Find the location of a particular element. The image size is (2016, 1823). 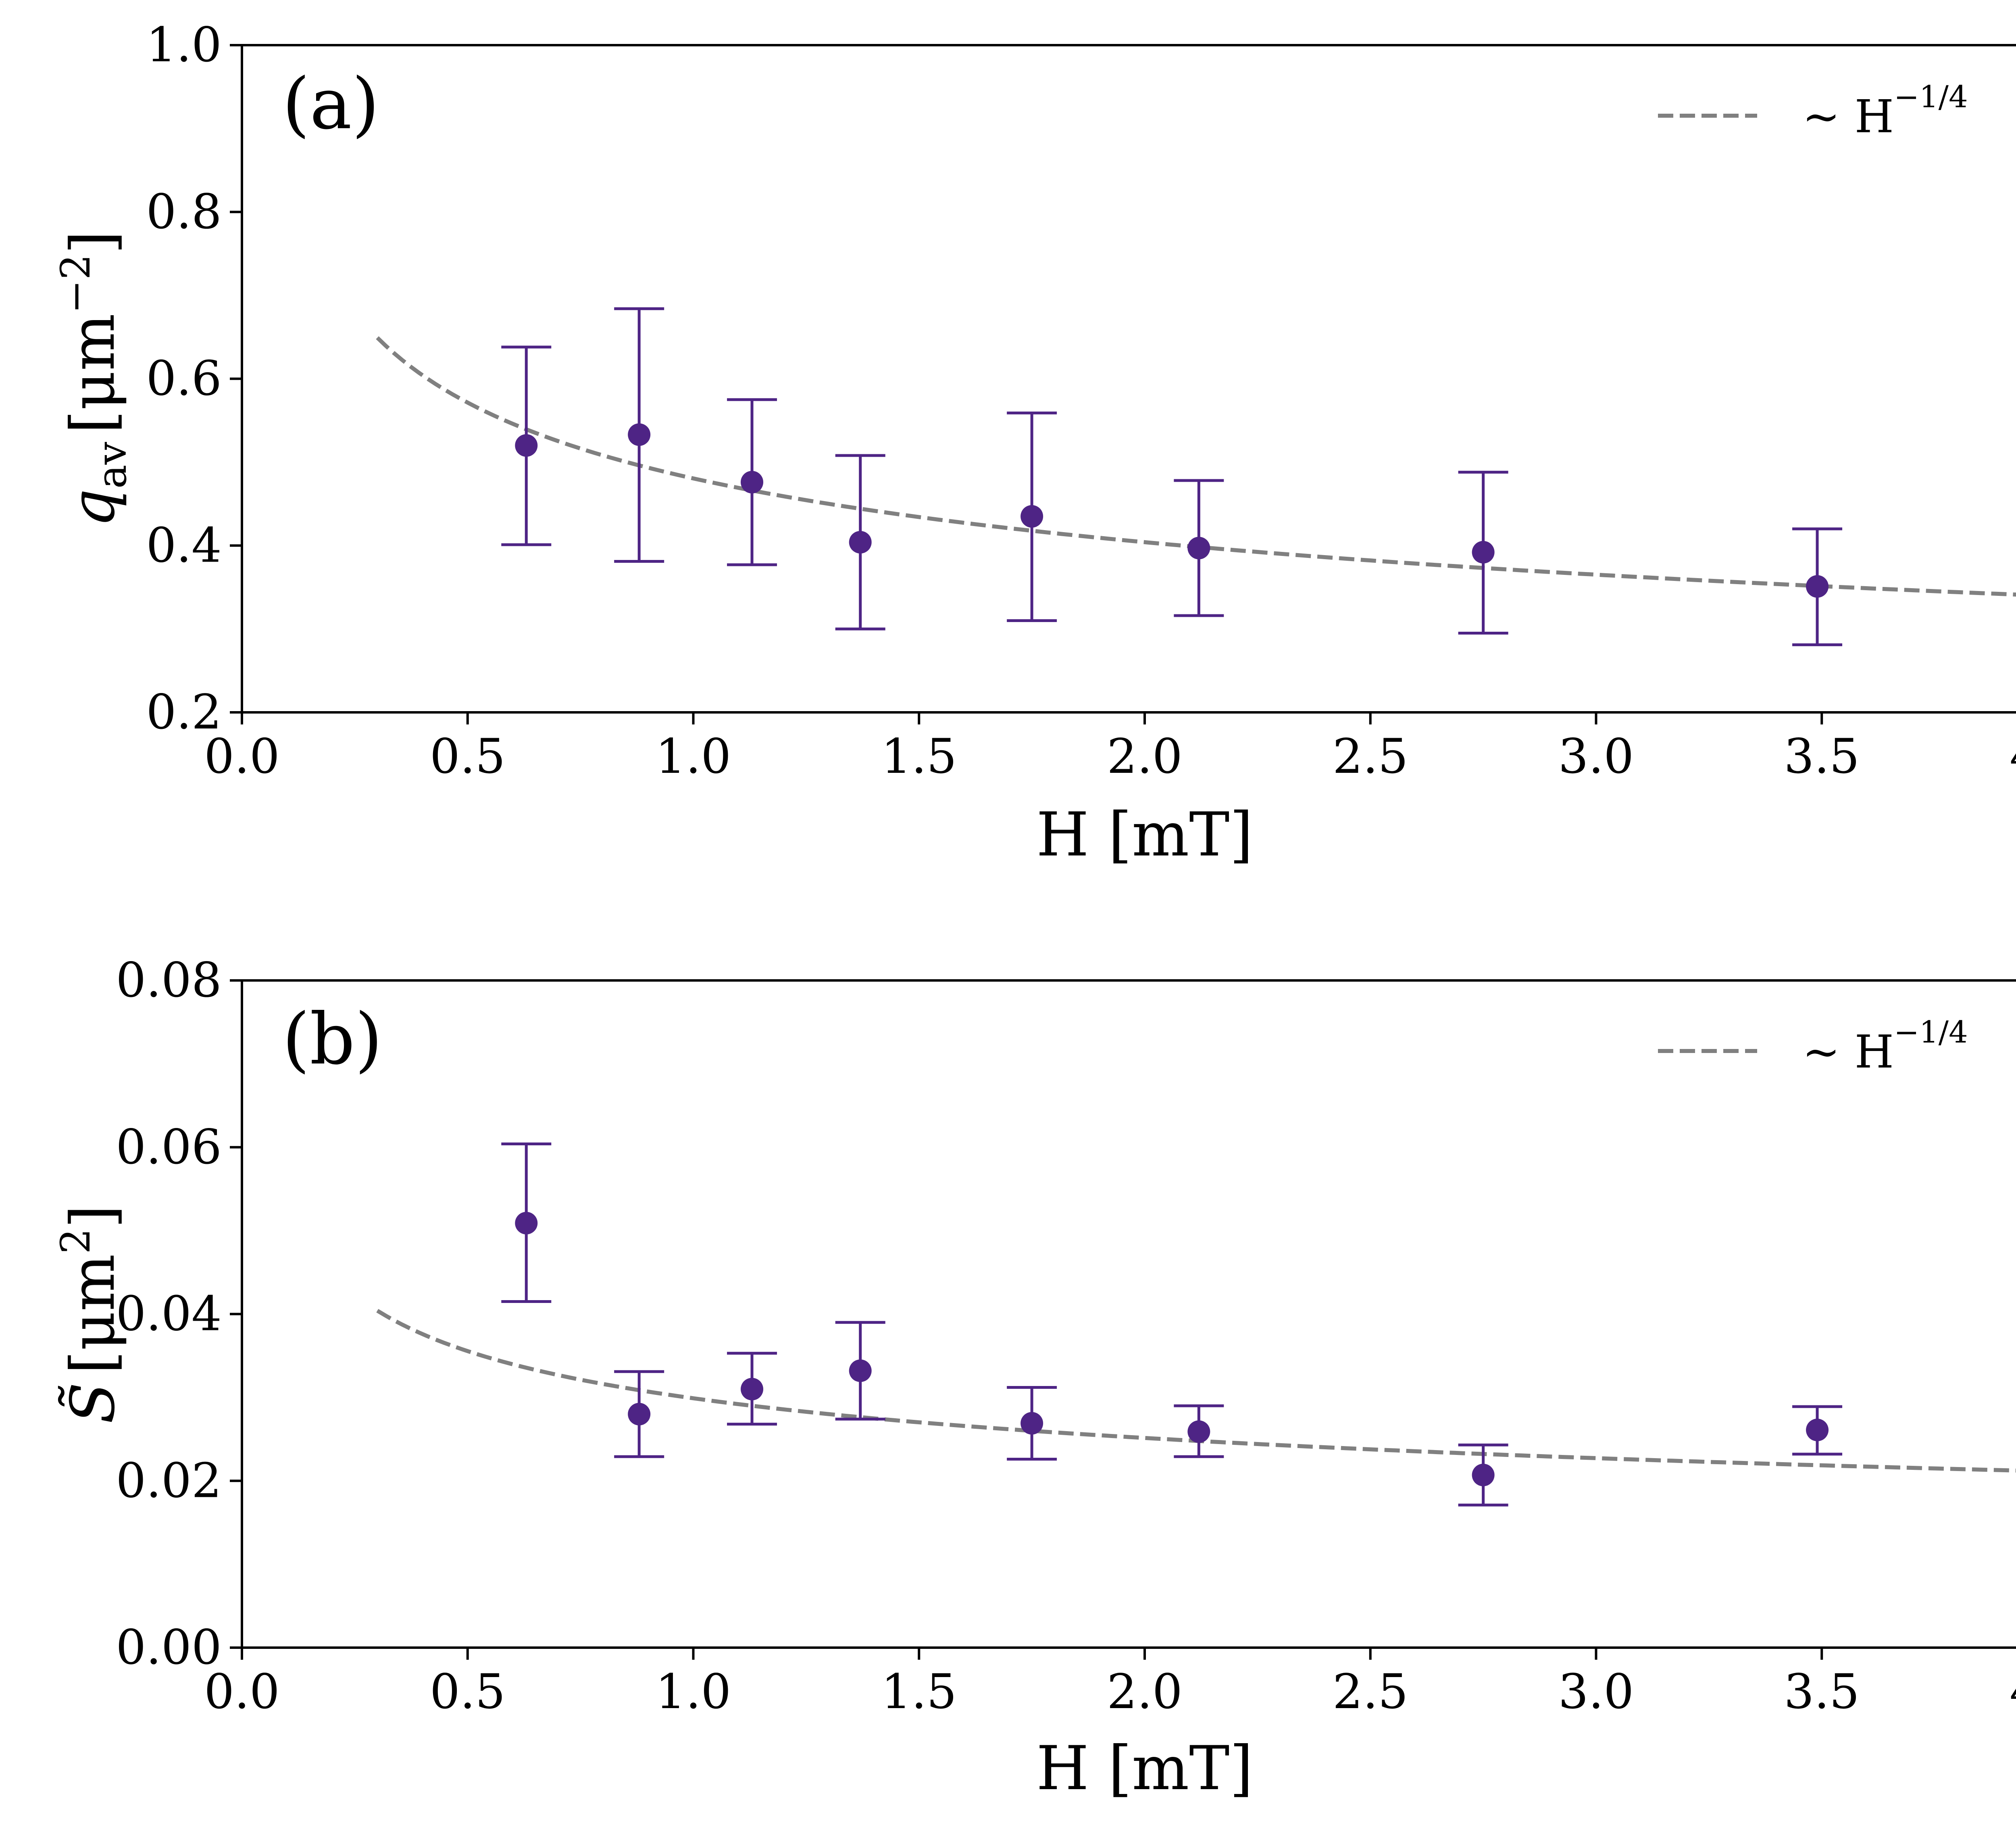

panel-b-x-tick-label: 1.0 is located at coordinates (694, 1692).